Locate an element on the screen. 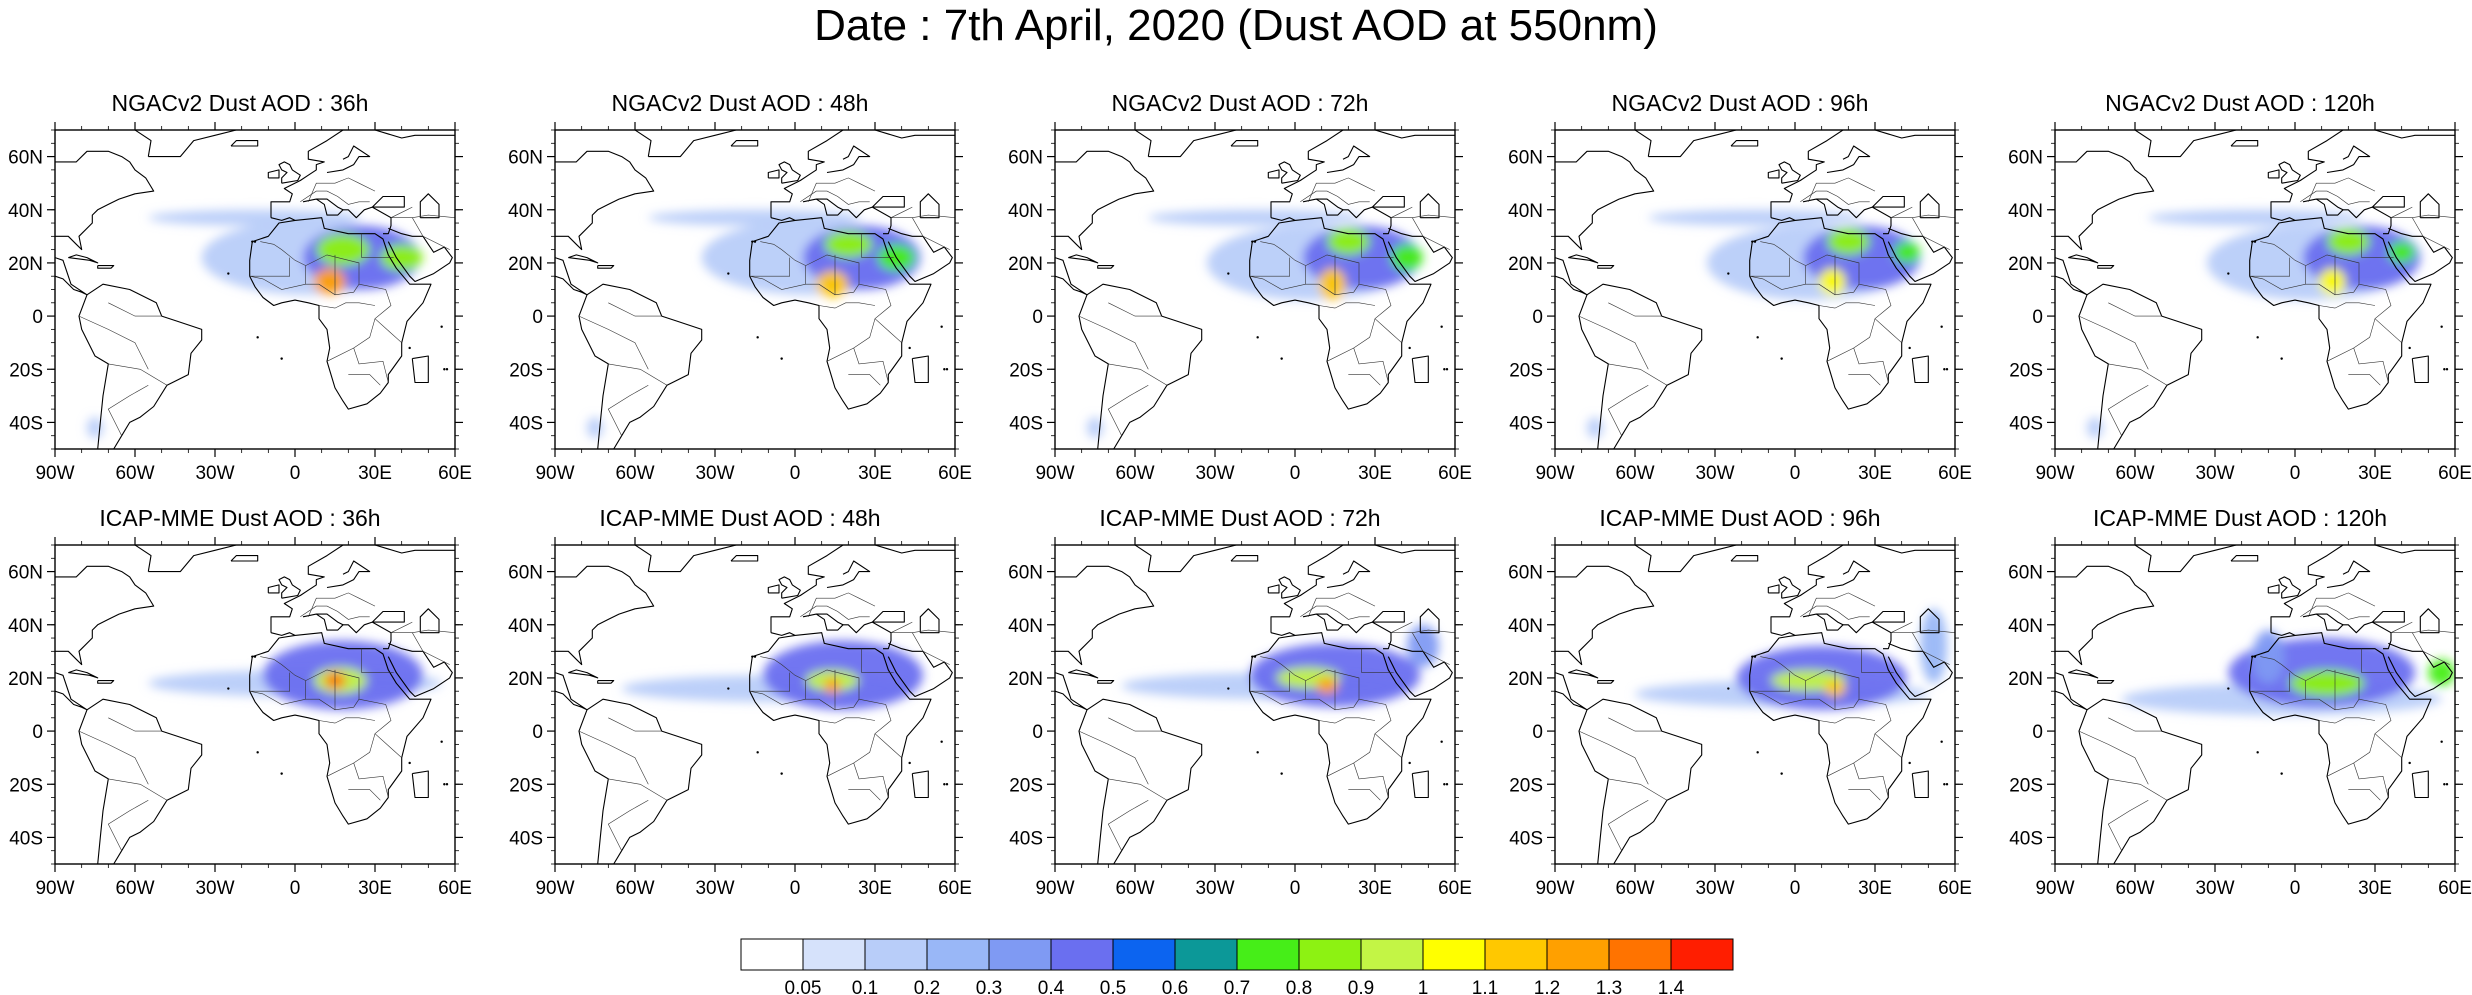  colorbar-label: 1 is located at coordinates (1423, 986).